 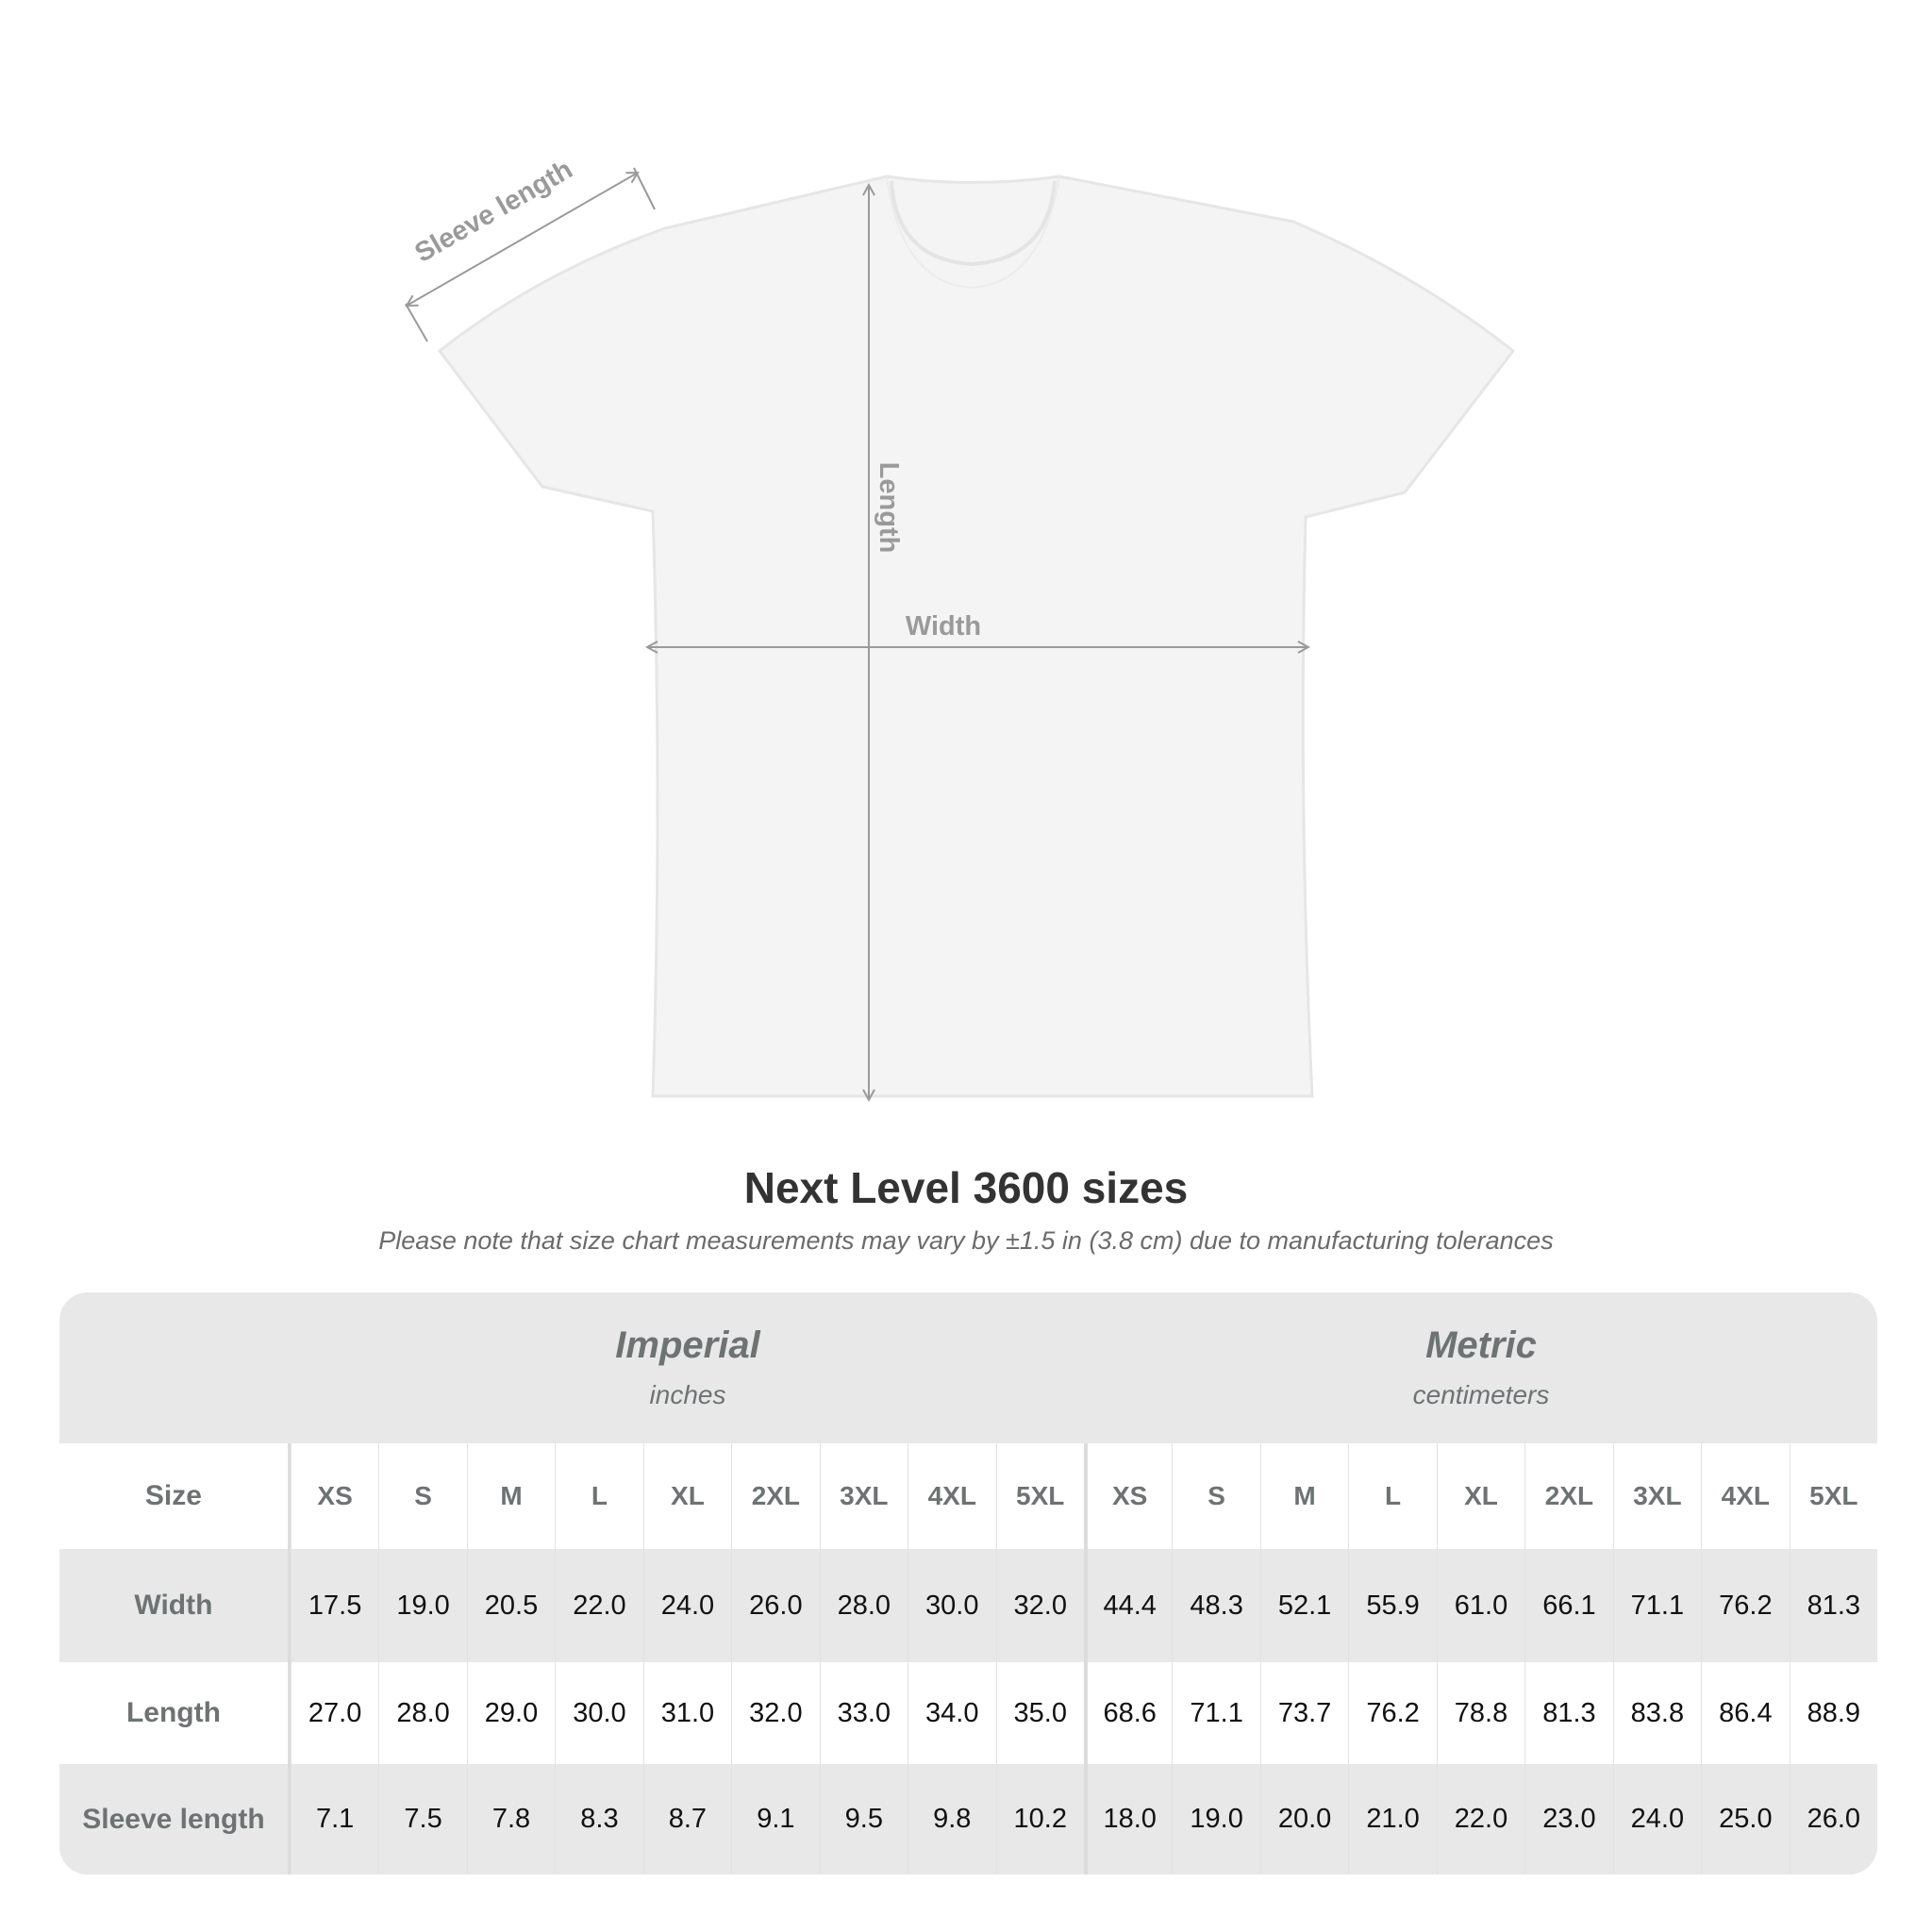 What do you see at coordinates (511, 1496) in the screenshot?
I see `size-imperial: M` at bounding box center [511, 1496].